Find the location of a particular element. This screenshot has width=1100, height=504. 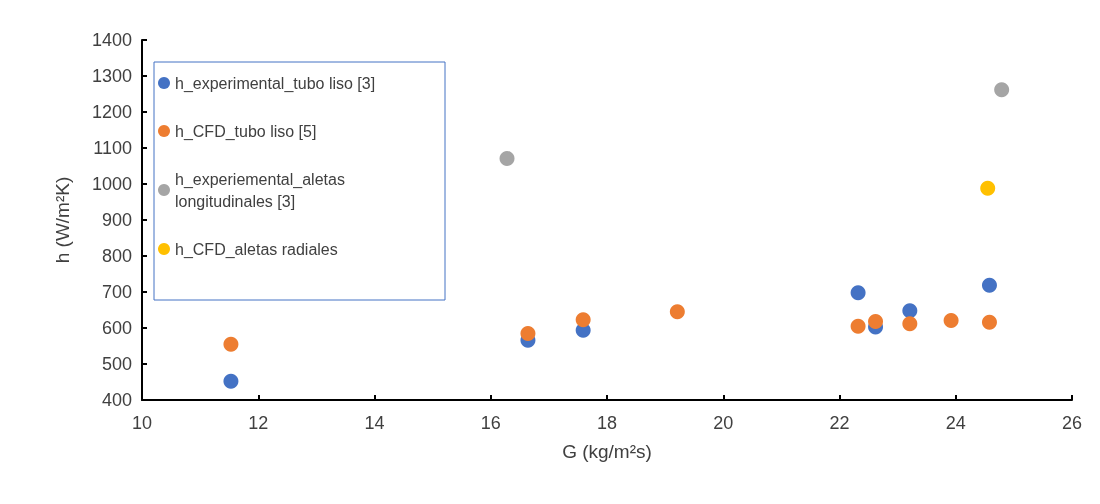

x-tick-label: 10 is located at coordinates (142, 423).